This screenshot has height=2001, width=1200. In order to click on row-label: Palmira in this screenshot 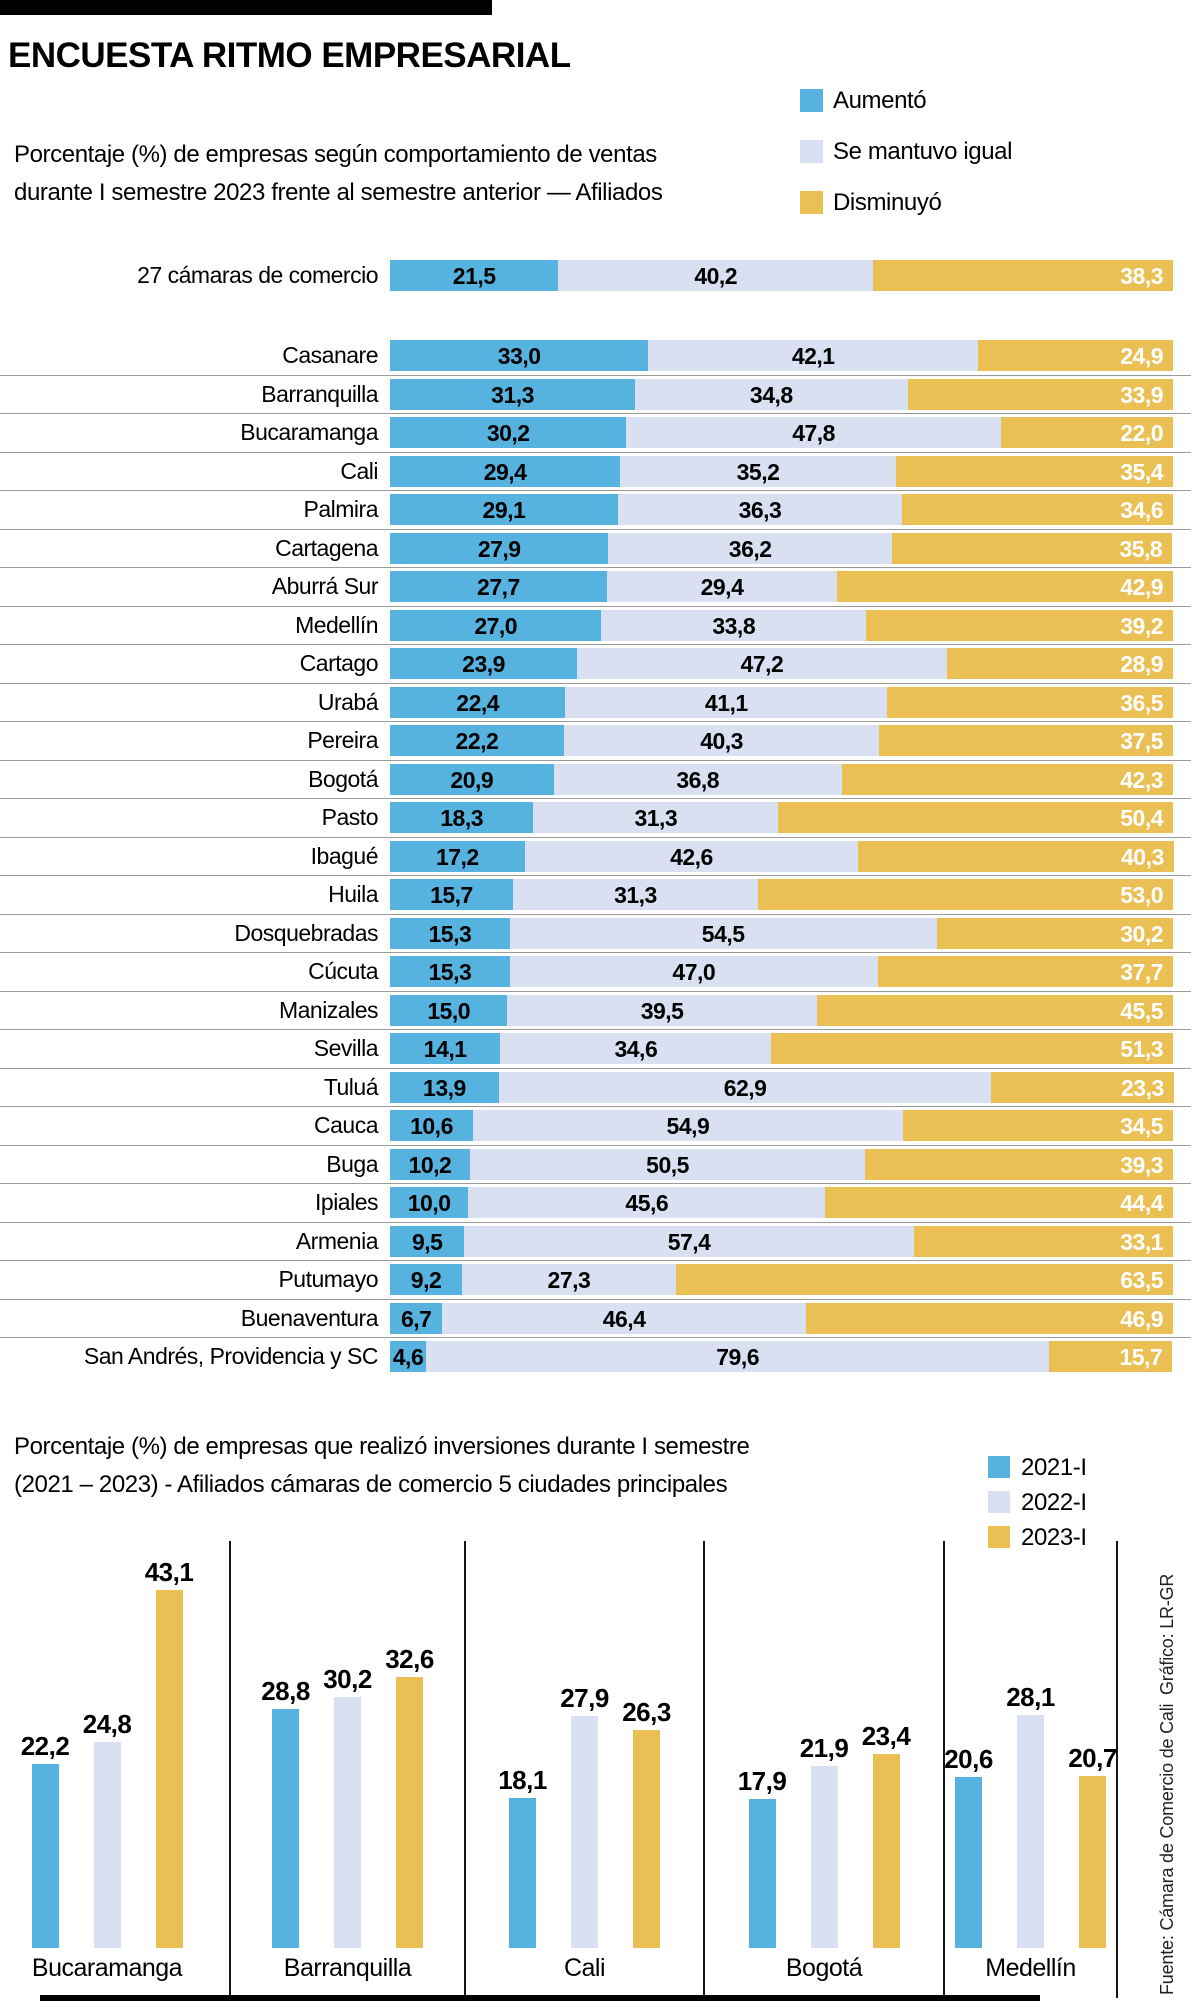, I will do `click(341, 509)`.